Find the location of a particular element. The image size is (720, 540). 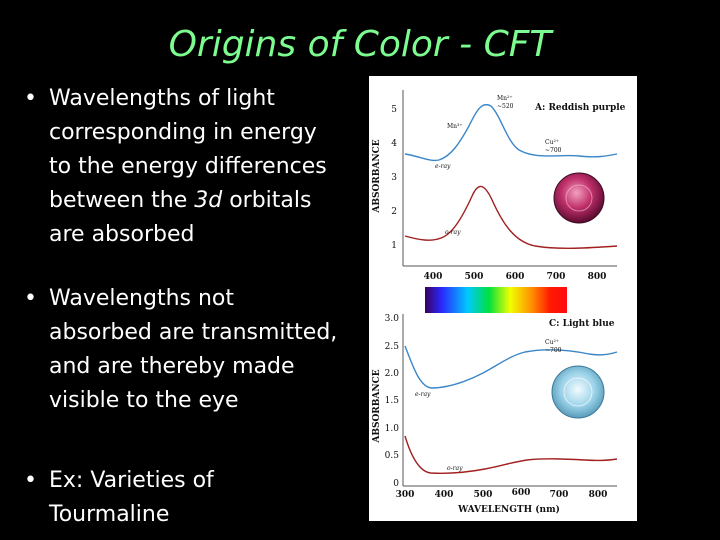

panel-c-ytick: 2.5 is located at coordinates (392, 347).